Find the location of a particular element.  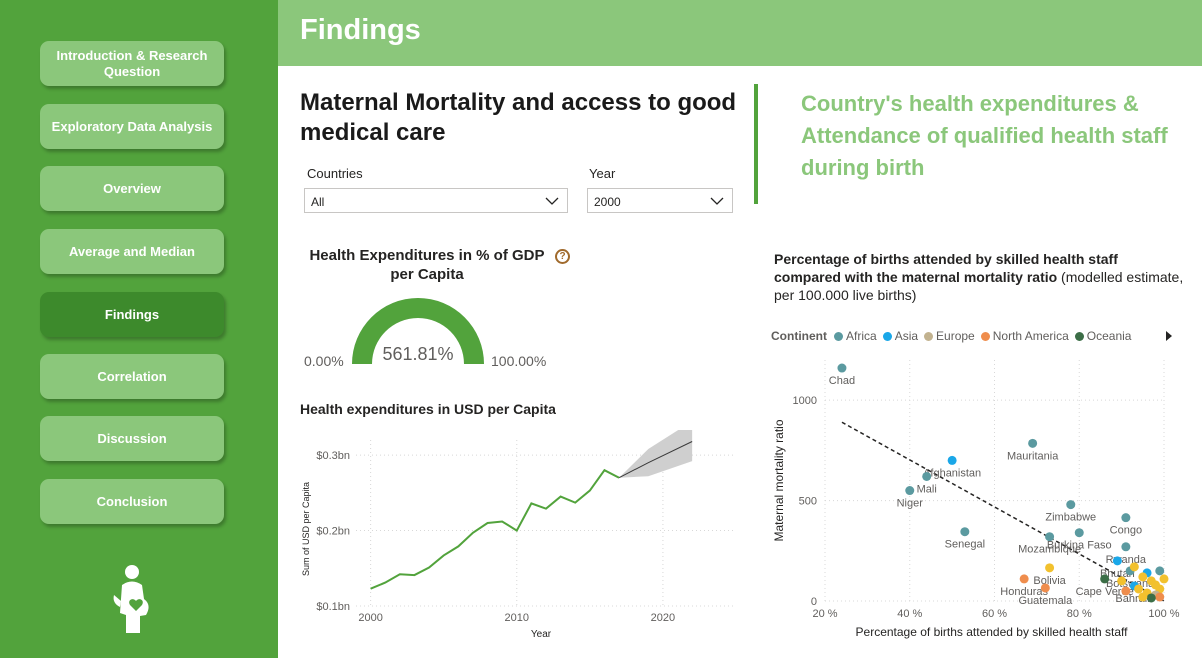

y-axis-label: Maternal mortality ratio is located at coordinates (779, 480).